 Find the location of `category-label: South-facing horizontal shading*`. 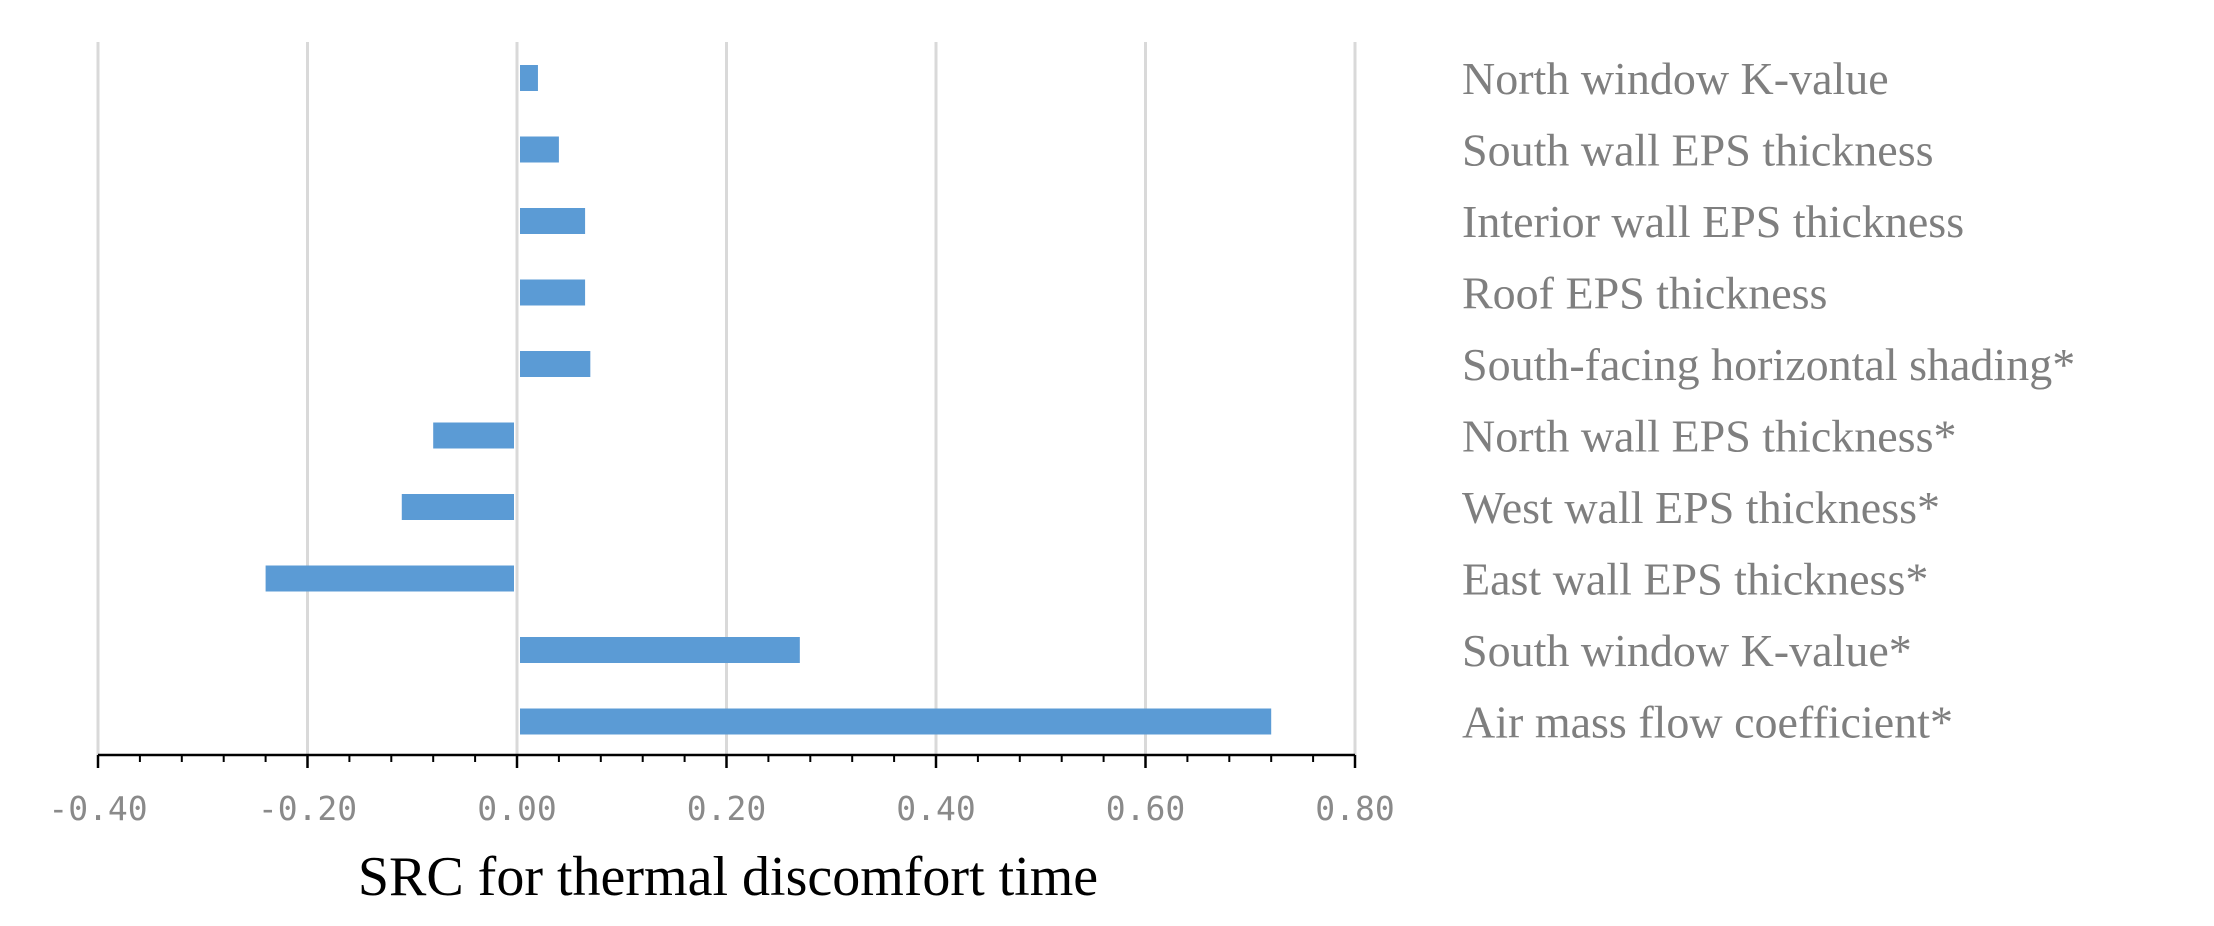

category-label: South-facing horizontal shading* is located at coordinates (1768, 364).